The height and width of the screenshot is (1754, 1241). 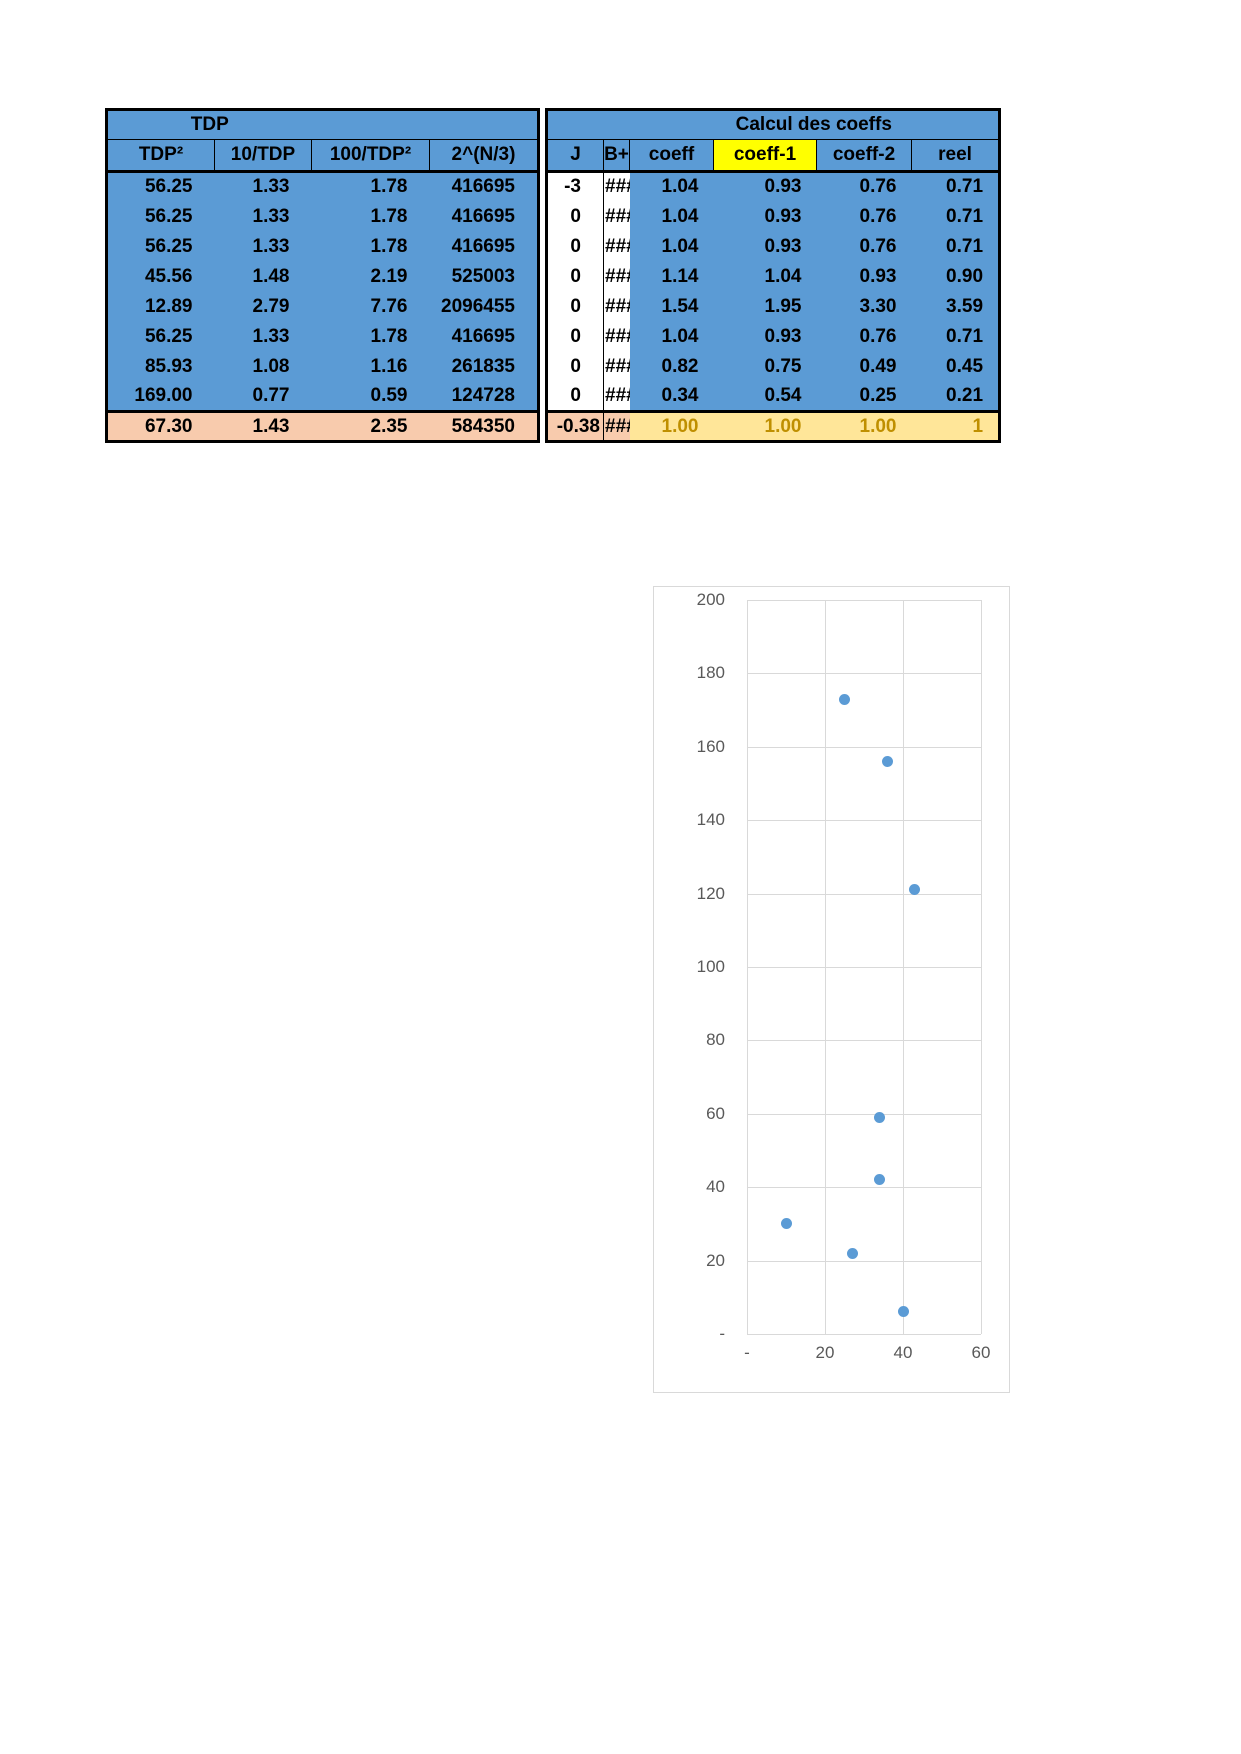 I want to click on footer-cell: 1, so click(x=955, y=426).